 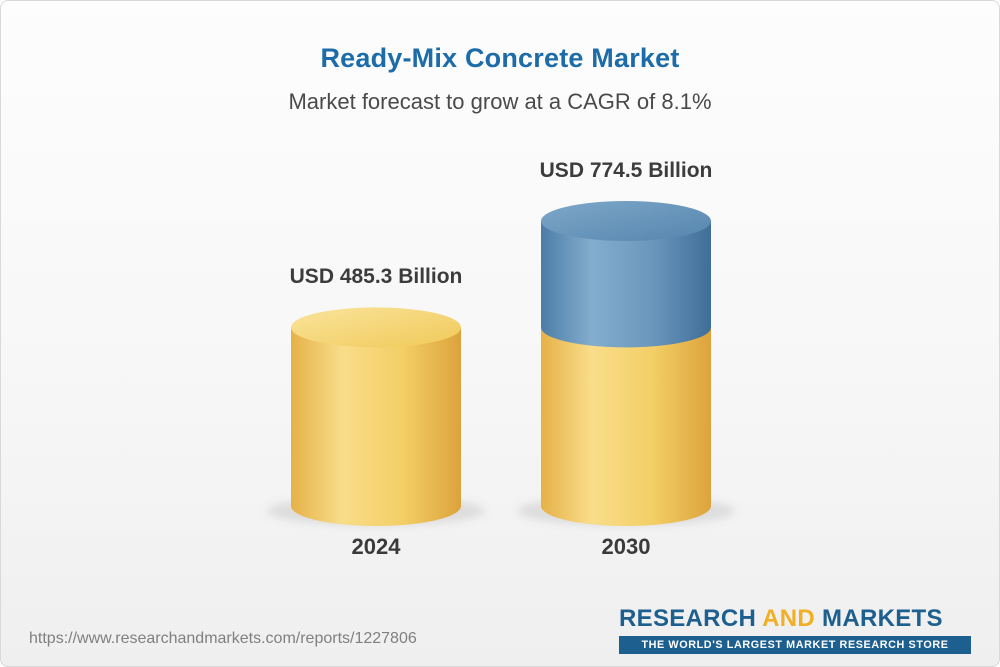 I want to click on logo-word-markets: MARKETS, so click(x=882, y=618).